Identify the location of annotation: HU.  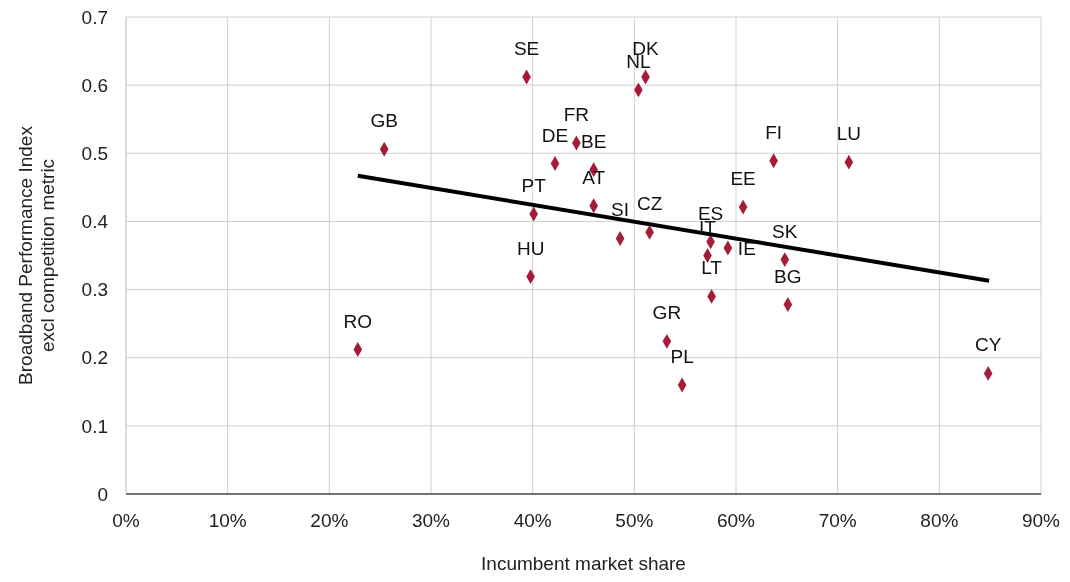
(530, 248).